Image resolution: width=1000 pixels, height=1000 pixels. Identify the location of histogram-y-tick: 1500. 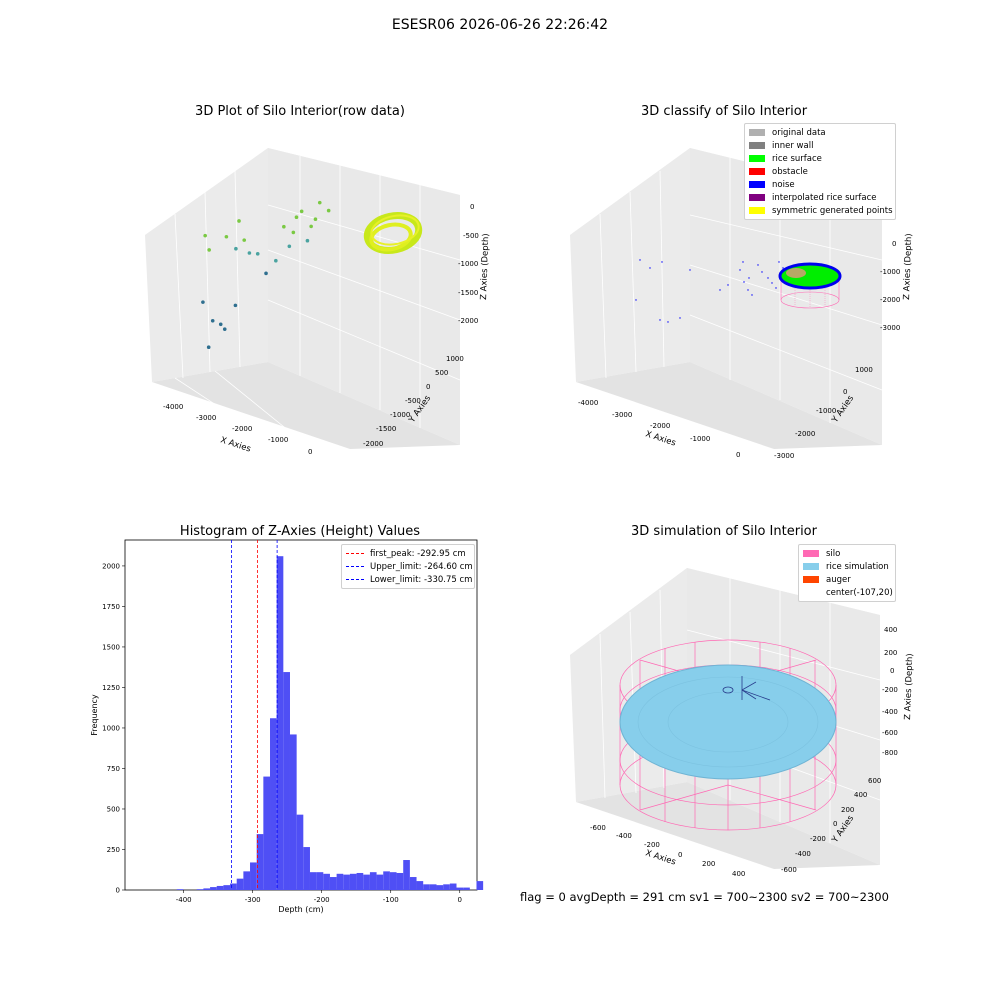
(111, 647).